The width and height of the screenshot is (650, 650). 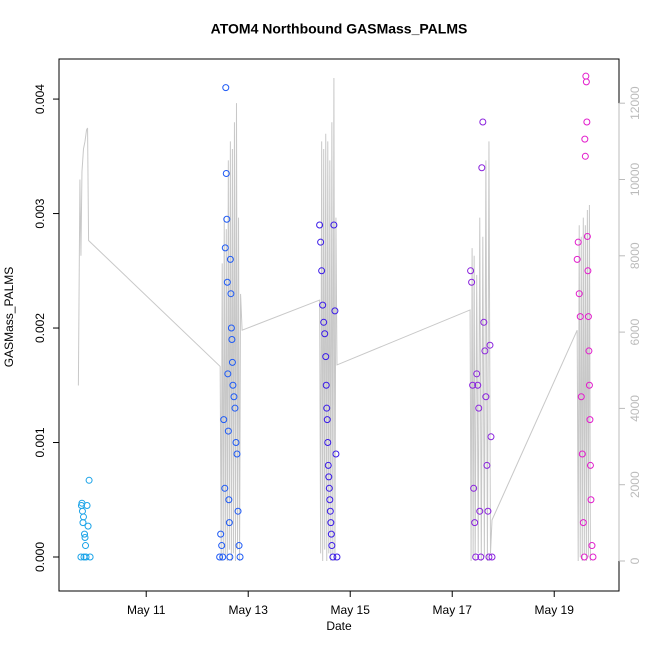 I want to click on x-tick-label: May 11, so click(x=146, y=610).